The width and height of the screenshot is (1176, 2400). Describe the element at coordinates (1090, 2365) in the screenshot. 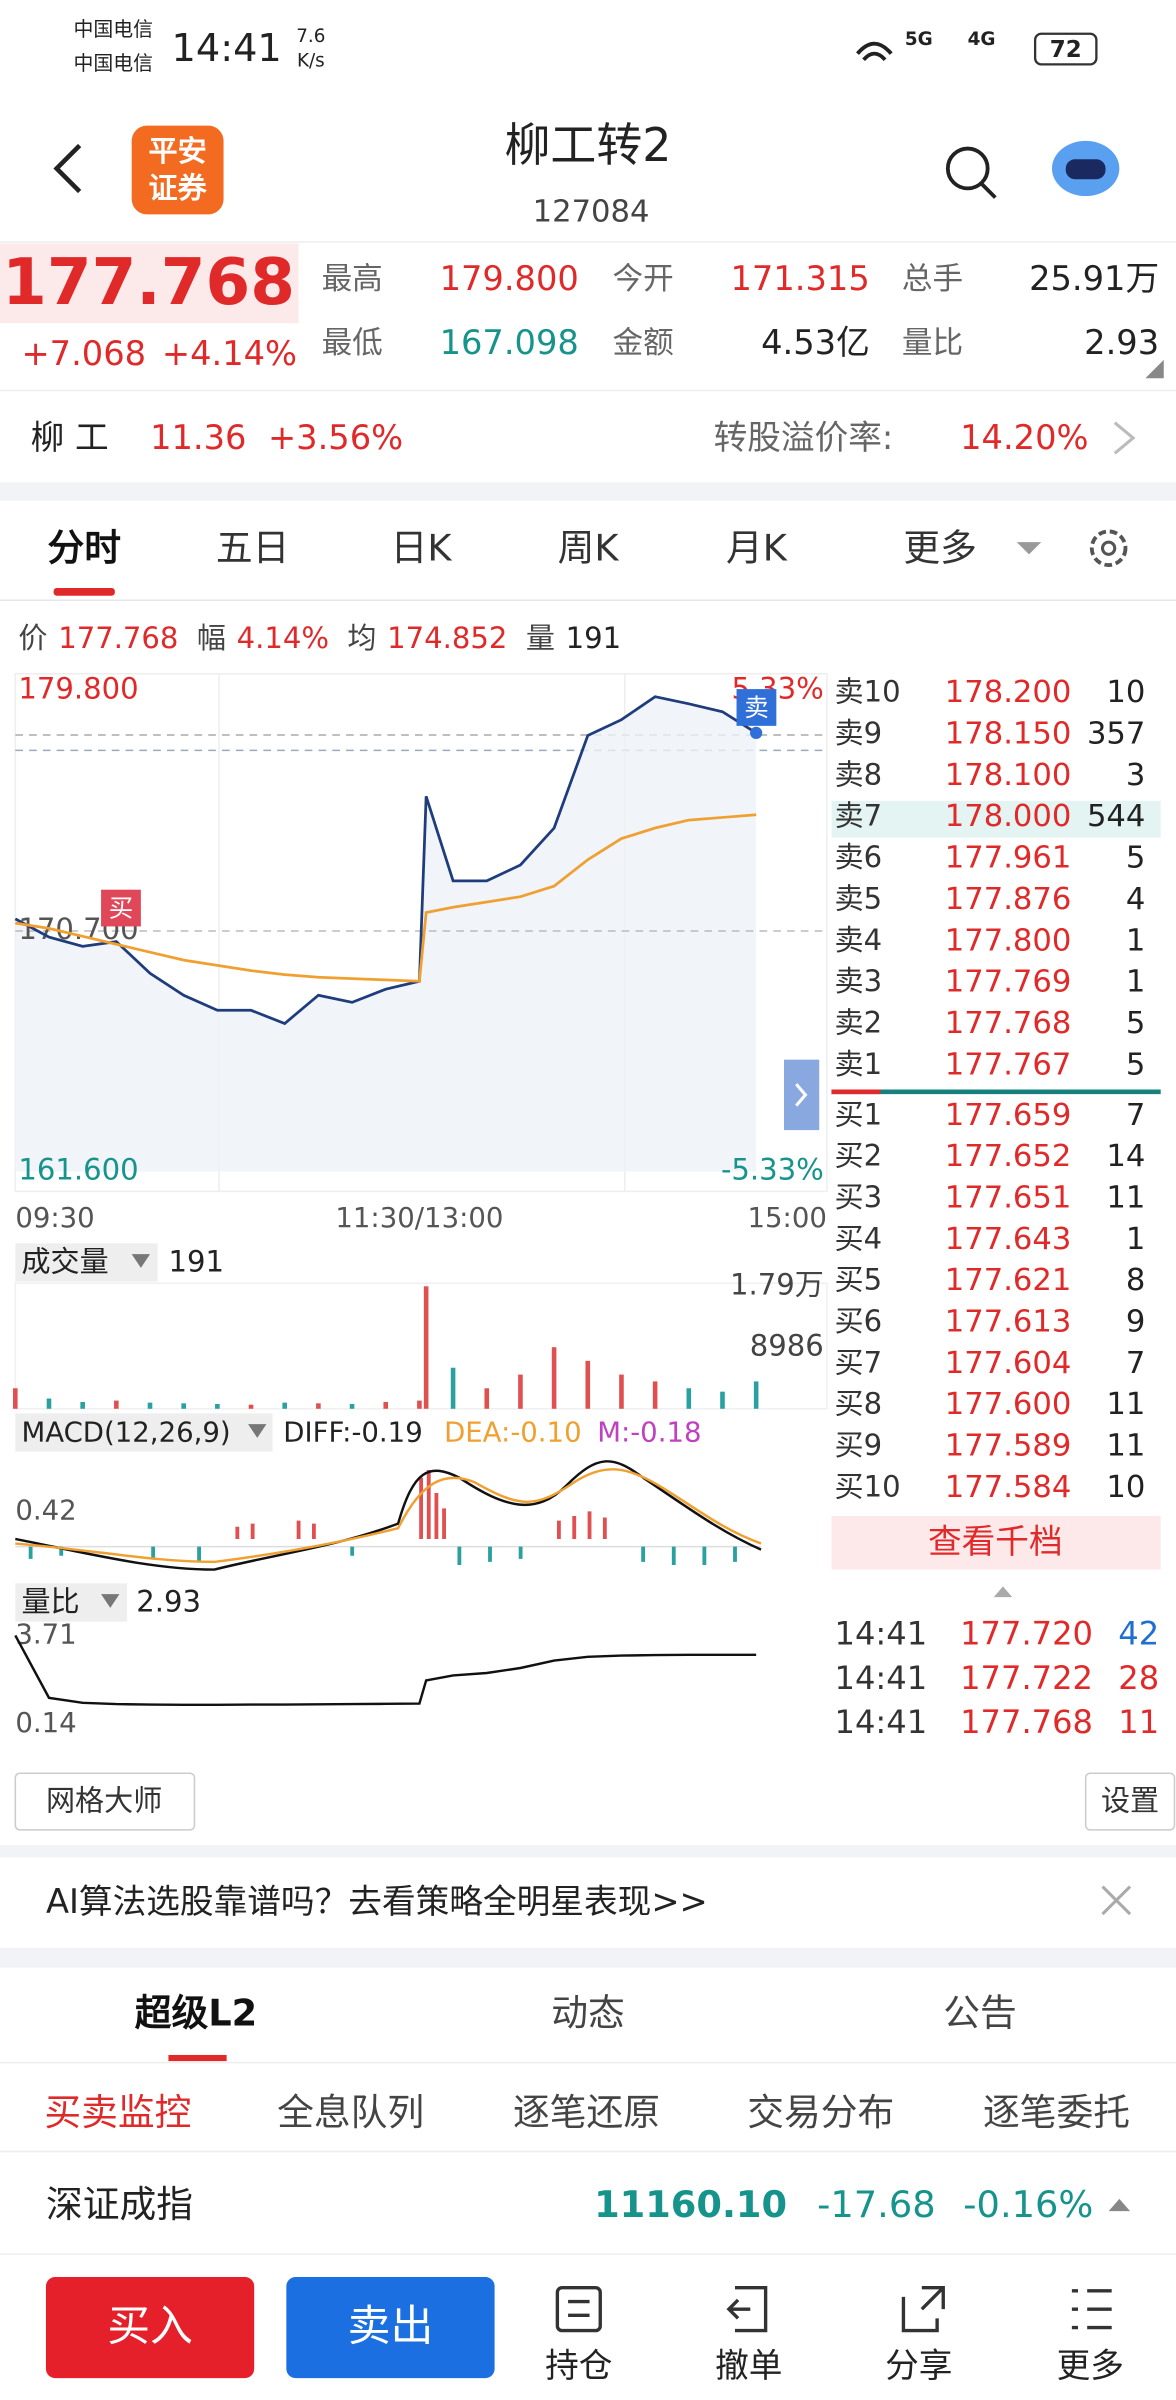

I see `bottom-nav: 更多` at that location.